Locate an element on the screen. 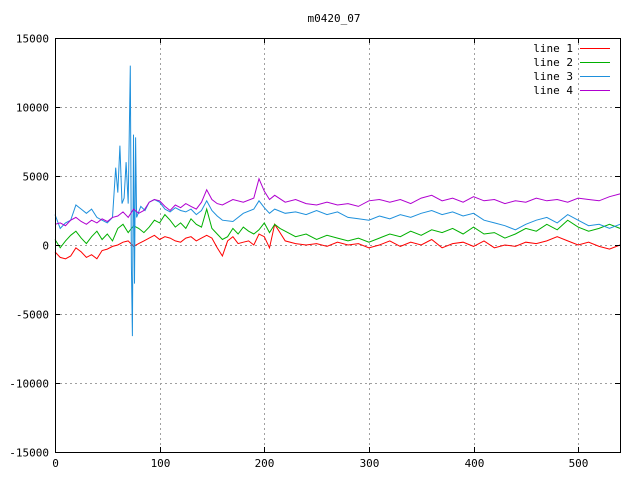 The width and height of the screenshot is (640, 485). x-tick-label: 300 is located at coordinates (370, 463).